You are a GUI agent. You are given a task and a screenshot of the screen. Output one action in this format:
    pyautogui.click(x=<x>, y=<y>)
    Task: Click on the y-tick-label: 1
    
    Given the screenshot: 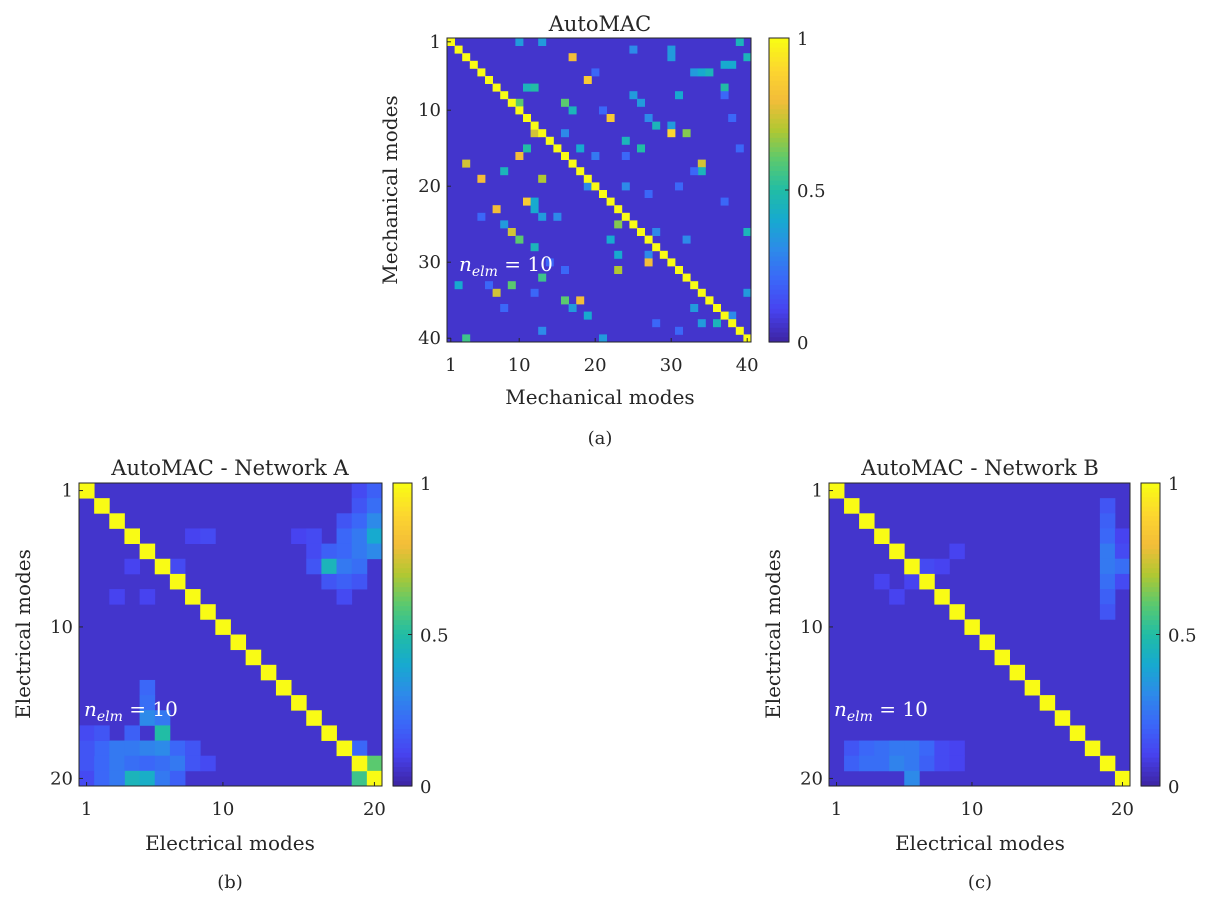 What is the action you would take?
    pyautogui.click(x=435, y=42)
    